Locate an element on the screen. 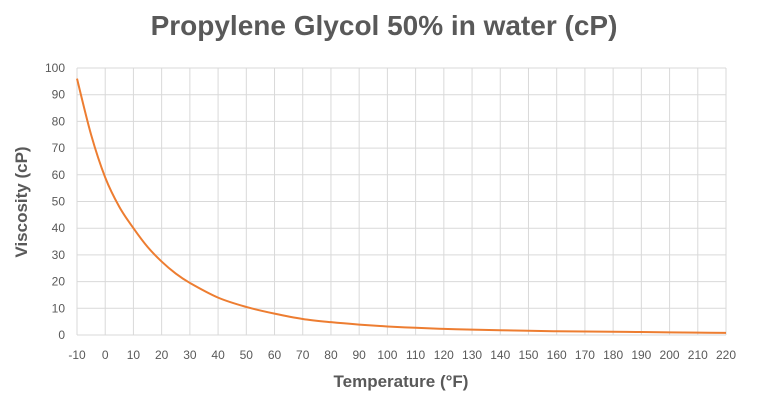 The width and height of the screenshot is (768, 402). x-tick-label: 90 is located at coordinates (359, 355).